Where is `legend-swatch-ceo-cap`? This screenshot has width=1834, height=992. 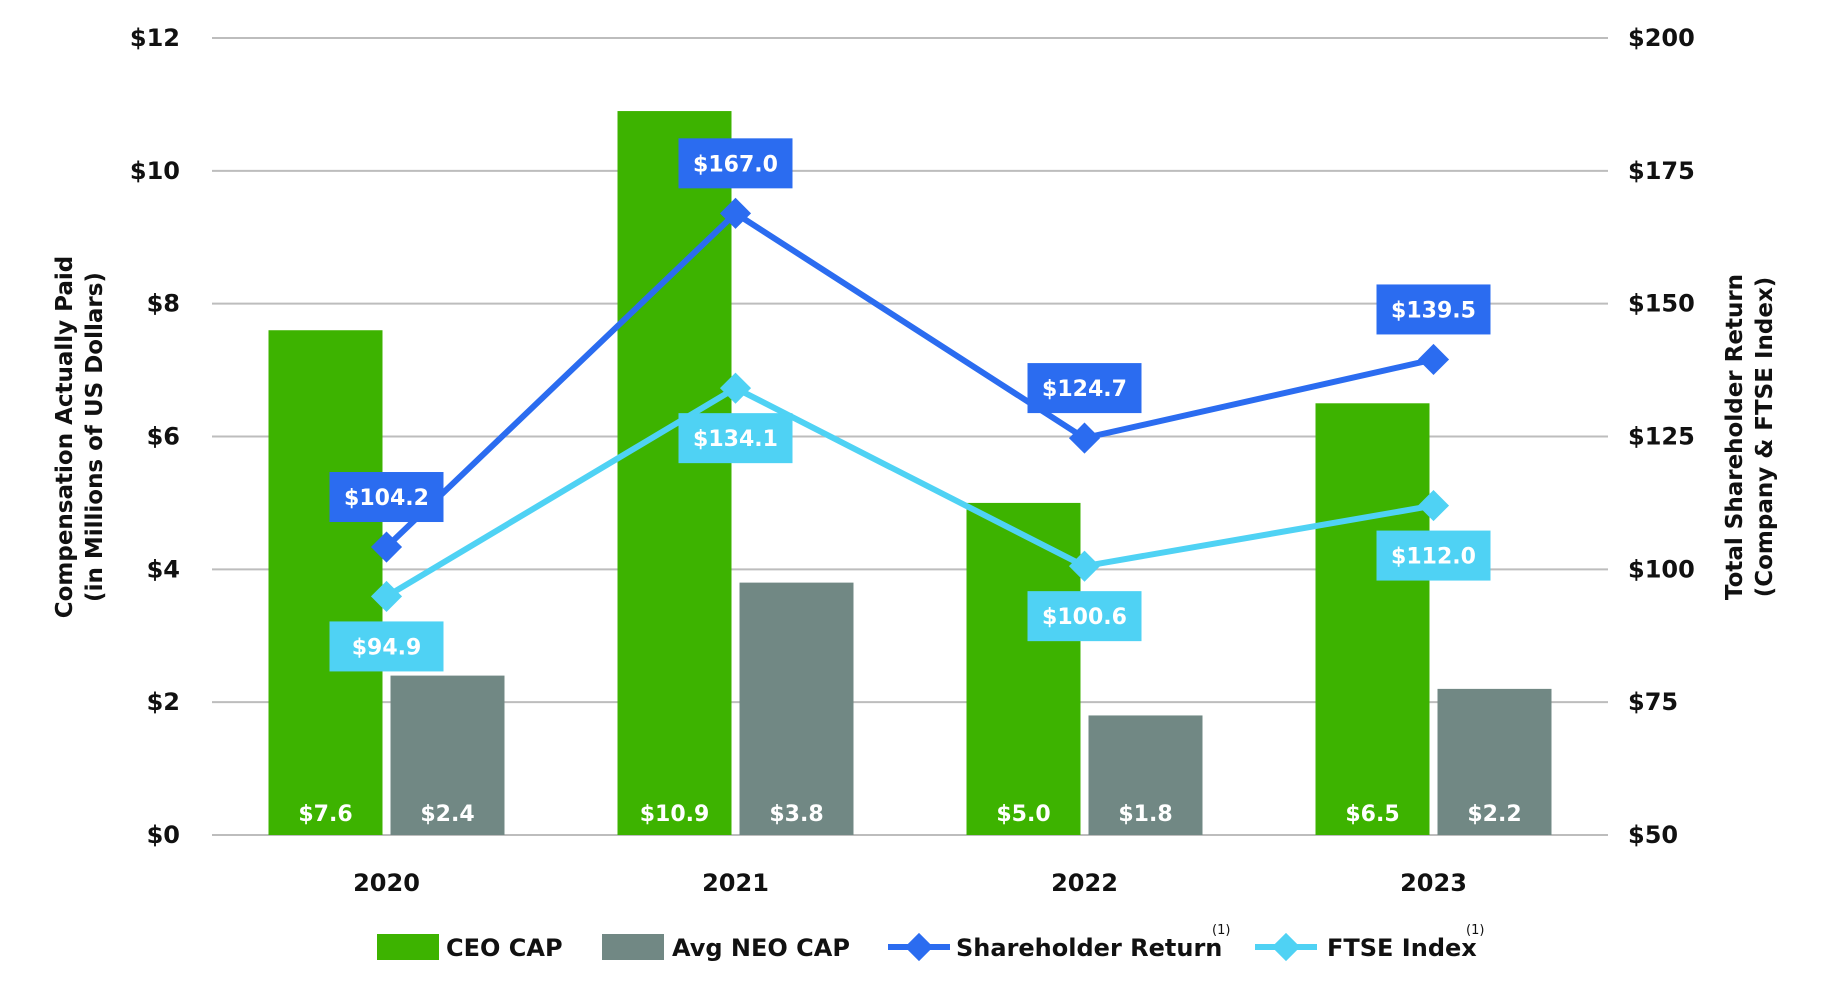
legend-swatch-ceo-cap is located at coordinates (408, 947).